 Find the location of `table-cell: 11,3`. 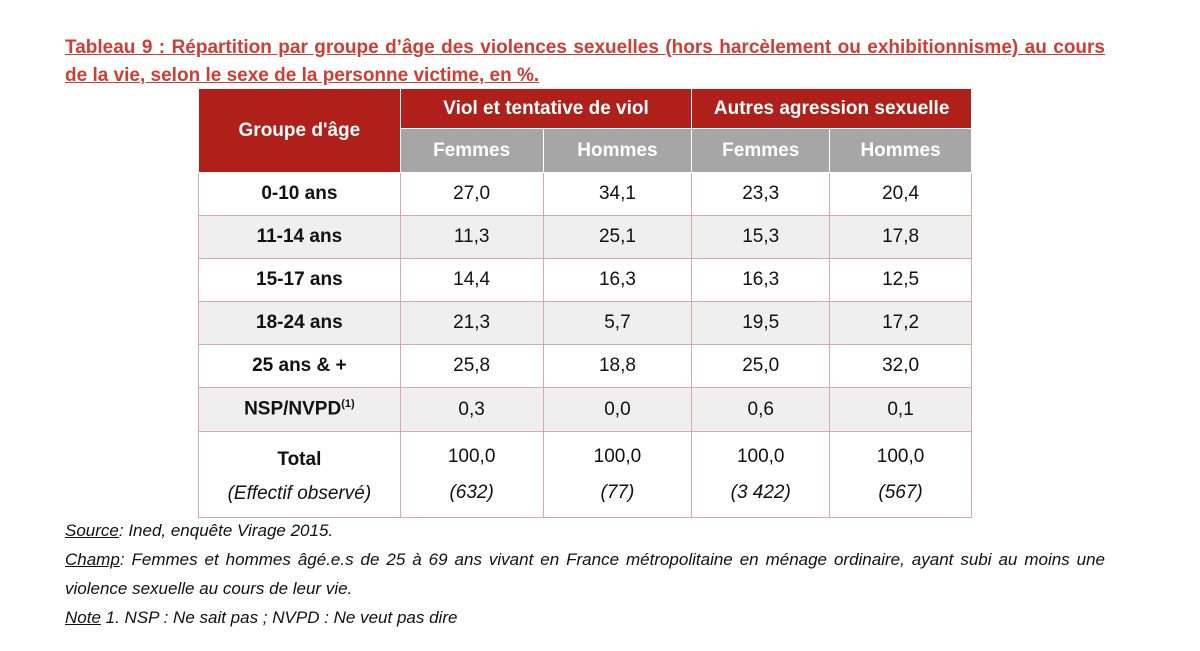

table-cell: 11,3 is located at coordinates (471, 237).